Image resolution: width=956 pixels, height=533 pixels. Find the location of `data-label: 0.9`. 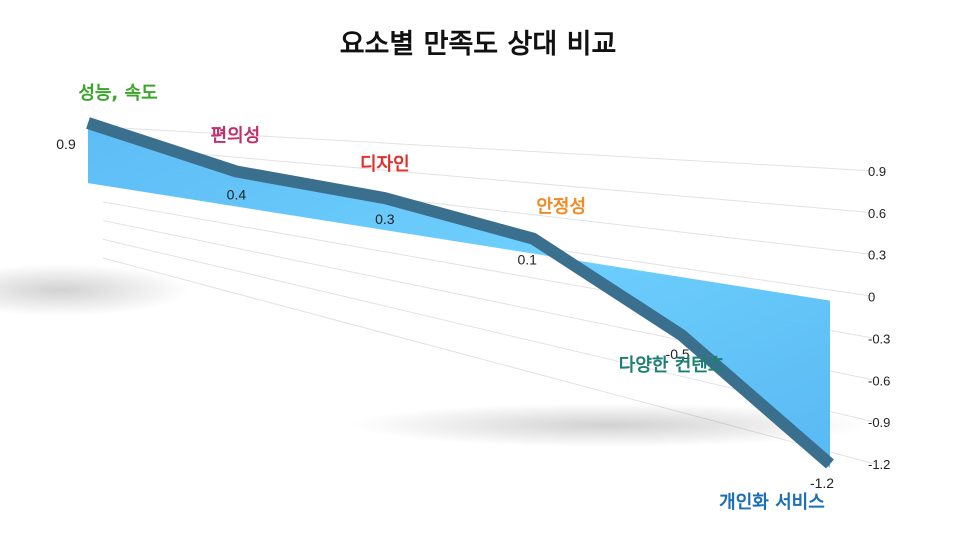

data-label: 0.9 is located at coordinates (66, 144).